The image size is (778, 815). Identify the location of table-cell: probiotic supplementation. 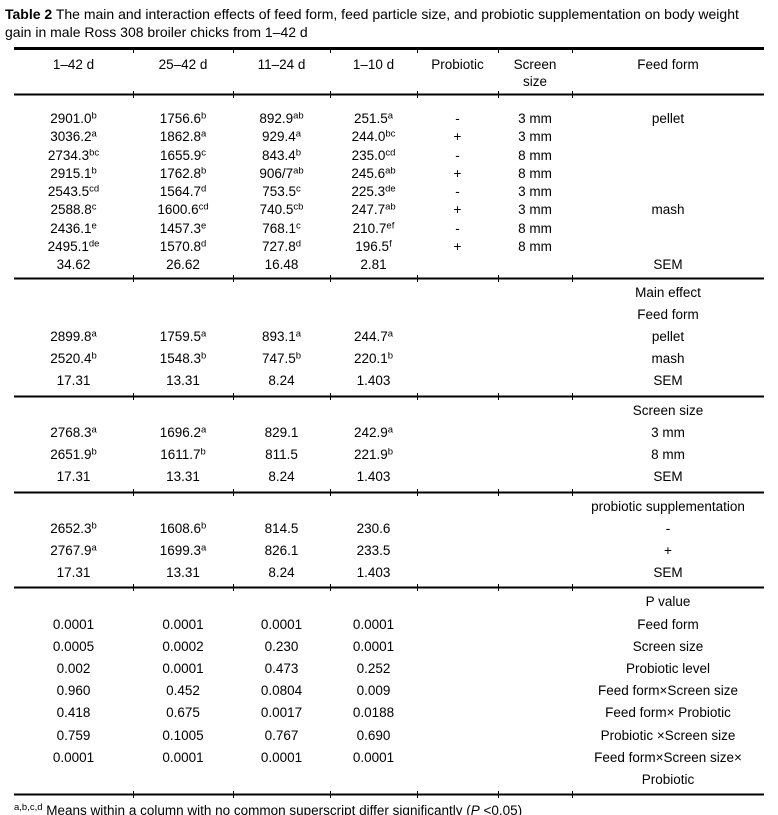
(668, 507).